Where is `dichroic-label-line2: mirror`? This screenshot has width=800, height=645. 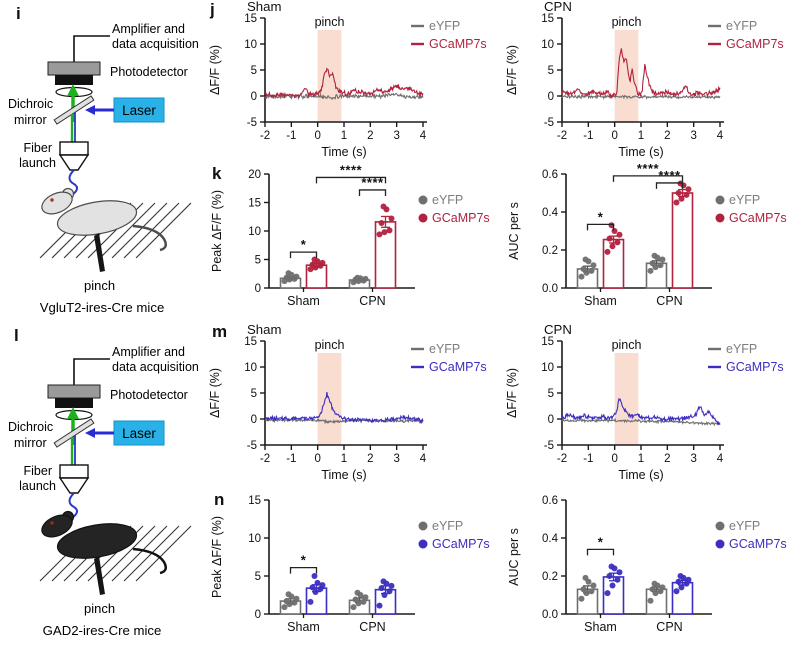
dichroic-label-line2: mirror is located at coordinates (30, 443).